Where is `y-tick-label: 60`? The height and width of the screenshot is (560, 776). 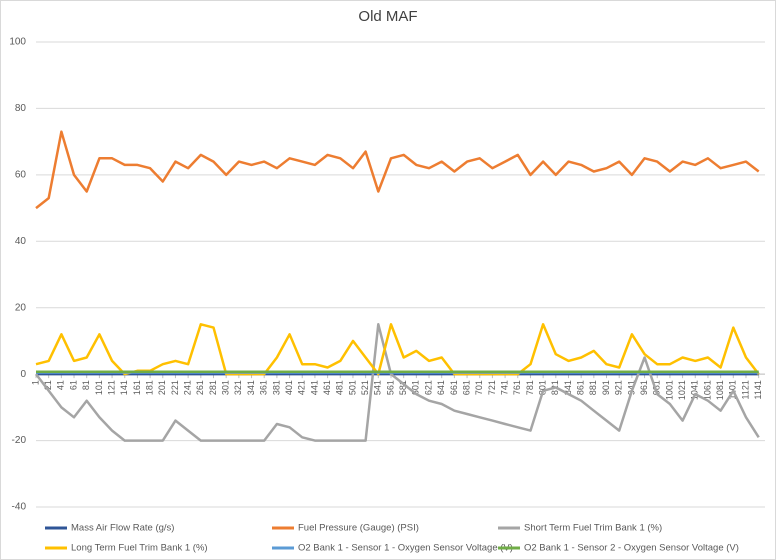 y-tick-label: 60 is located at coordinates (21, 174).